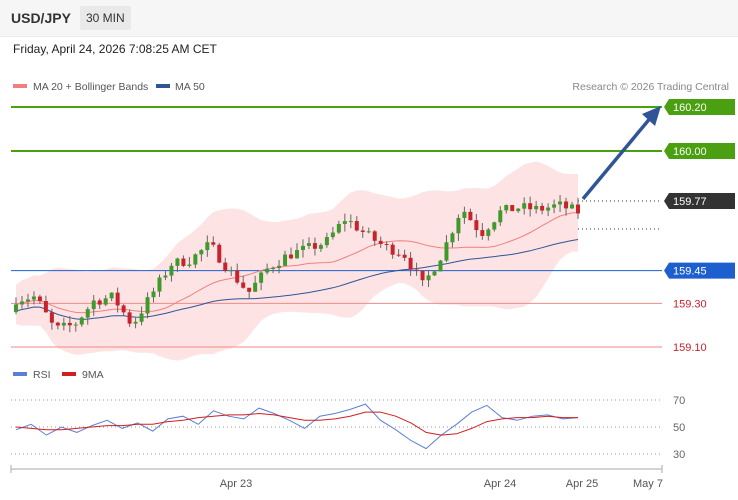  I want to click on symbol-label: USD/JPY, so click(41, 18).